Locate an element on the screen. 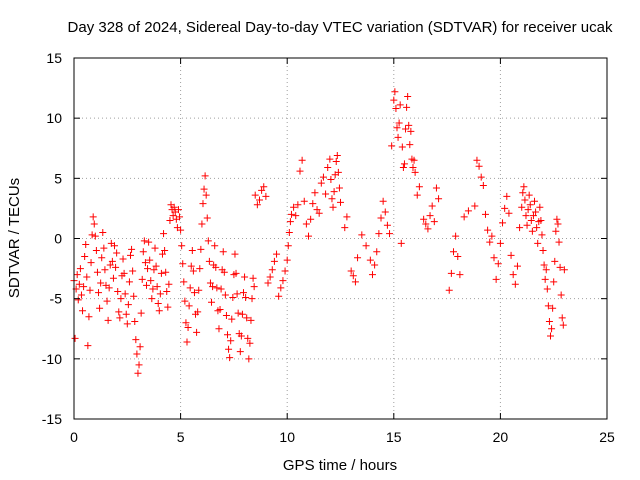 This screenshot has width=640, height=480. y-tick-label: -15 is located at coordinates (52, 419).